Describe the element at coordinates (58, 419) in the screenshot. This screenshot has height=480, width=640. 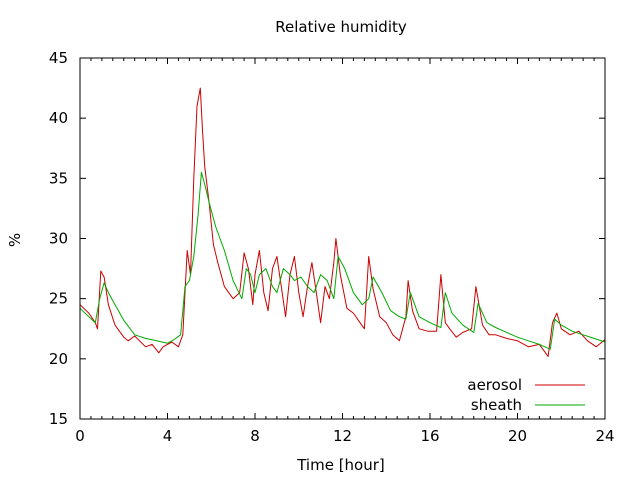
I see `y-tick-label: 15` at that location.